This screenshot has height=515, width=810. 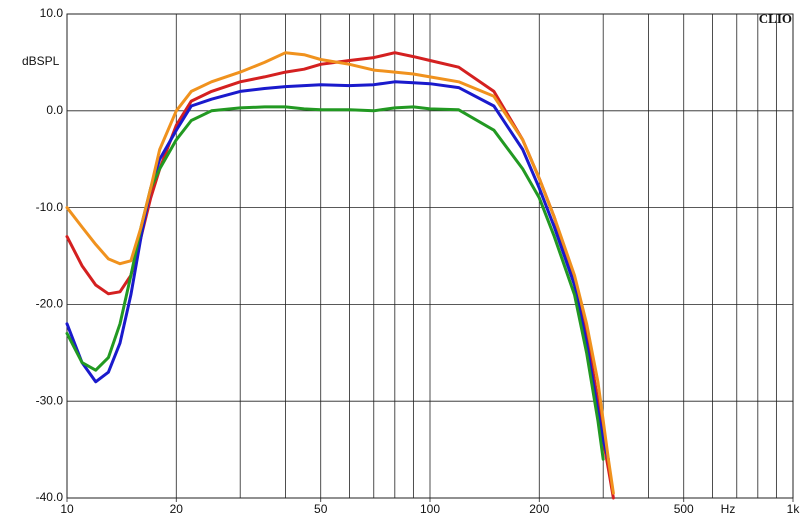 I want to click on y-axis-label: dBSPL, so click(x=41, y=61).